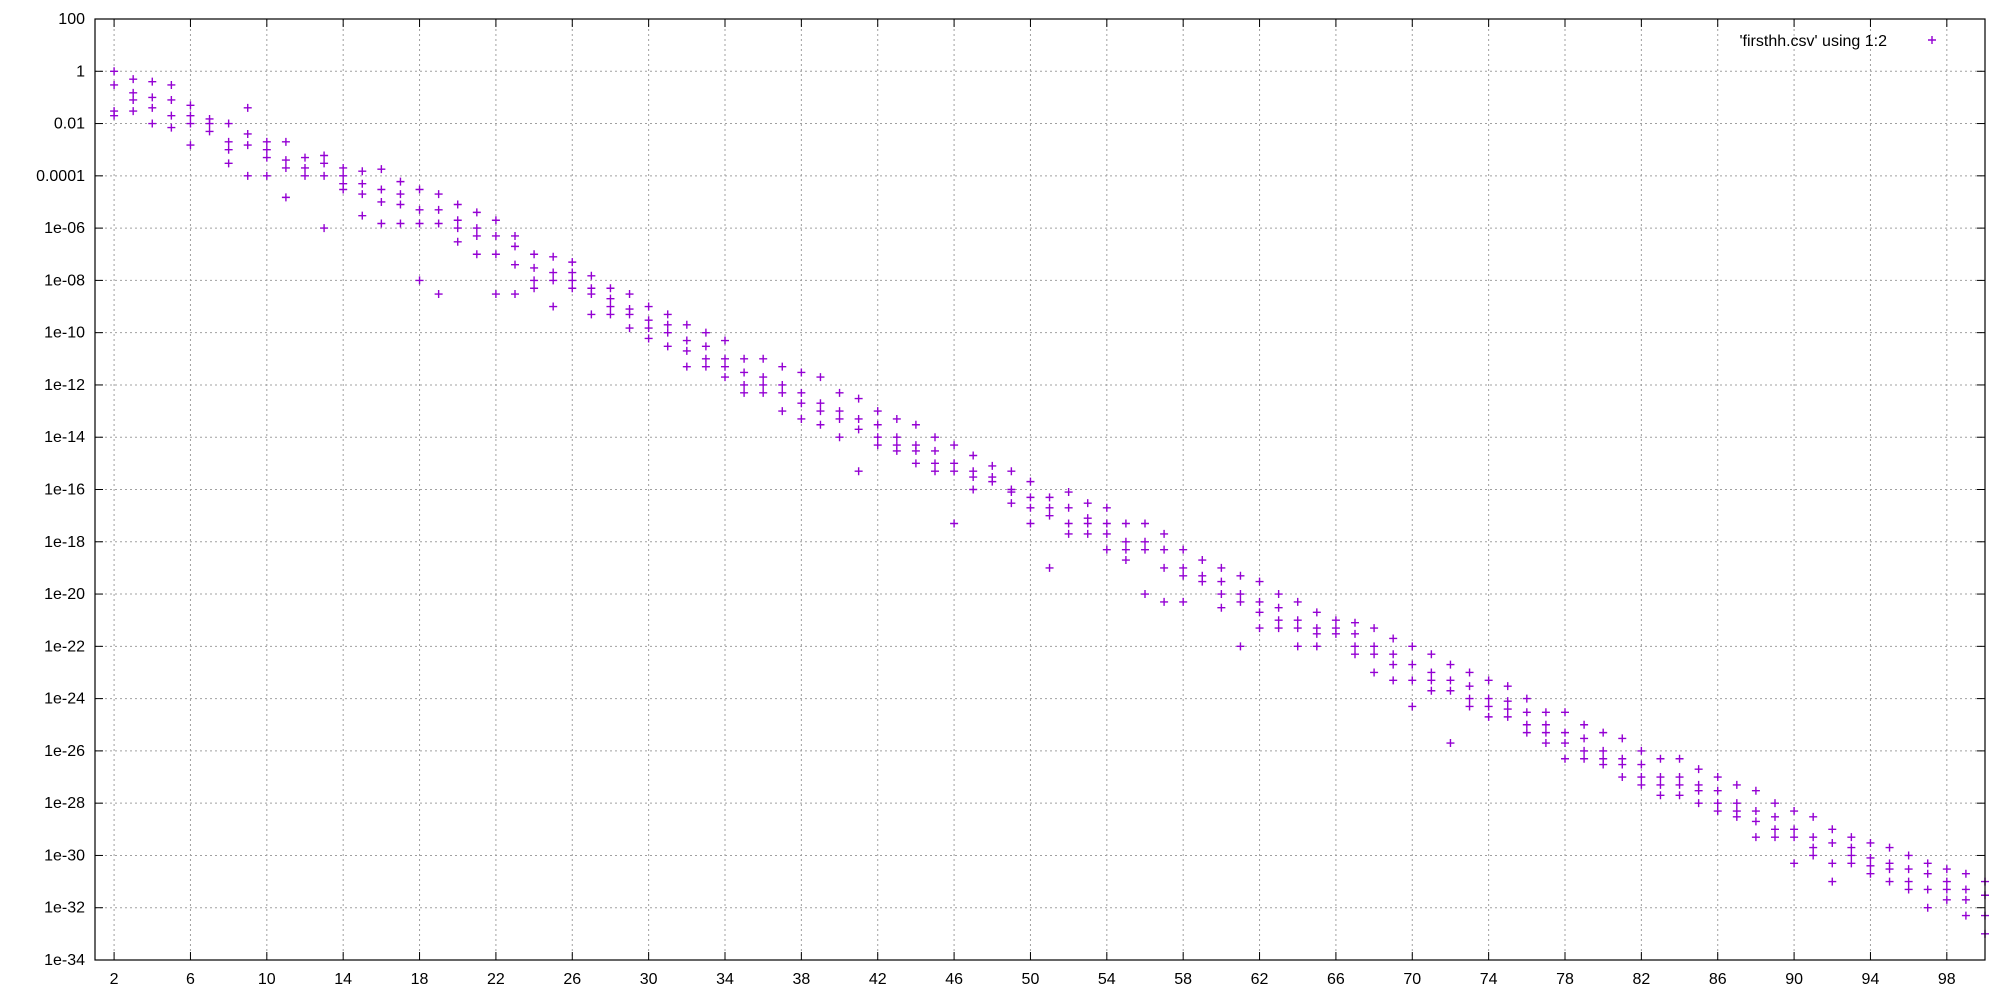  I want to click on x-tick-label: 90, so click(1794, 979).